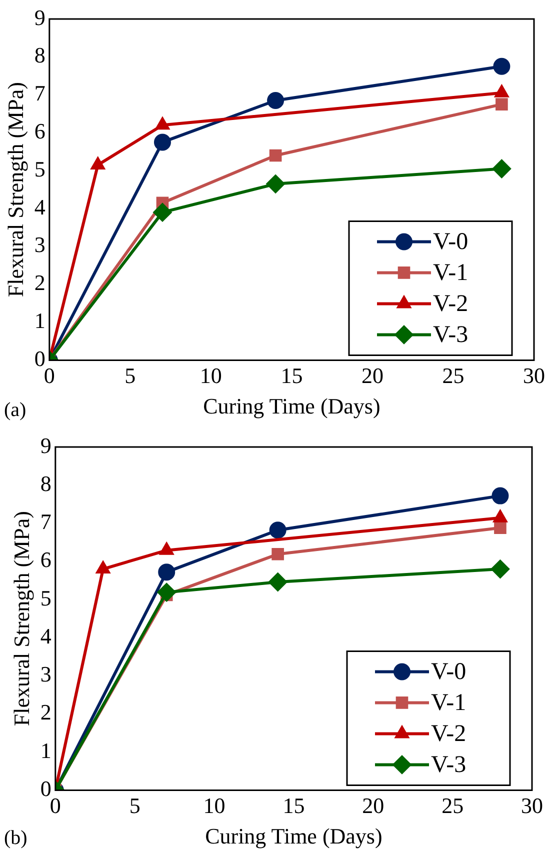 Image resolution: width=552 pixels, height=855 pixels. I want to click on text: (b), so click(16, 838).